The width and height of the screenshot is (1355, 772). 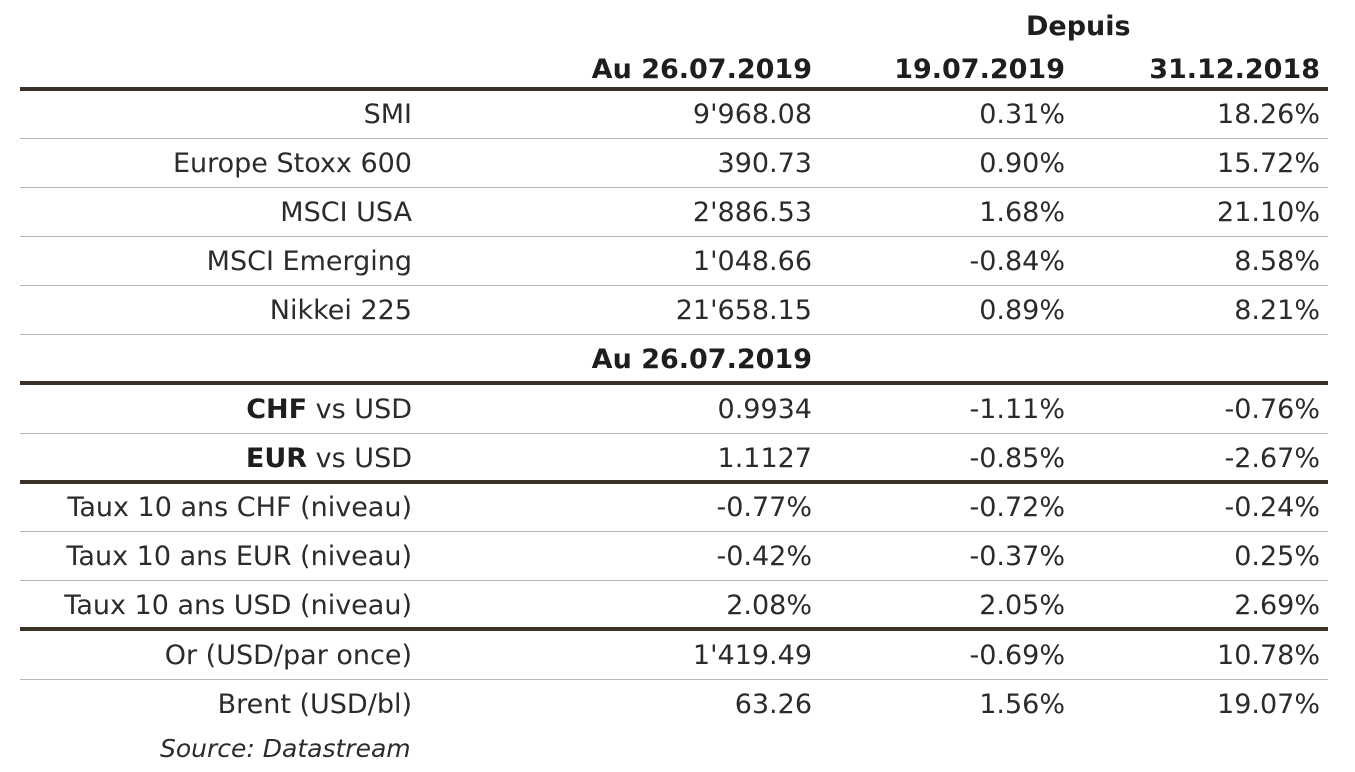 I want to click on row-value: 390.73, so click(x=764, y=163).